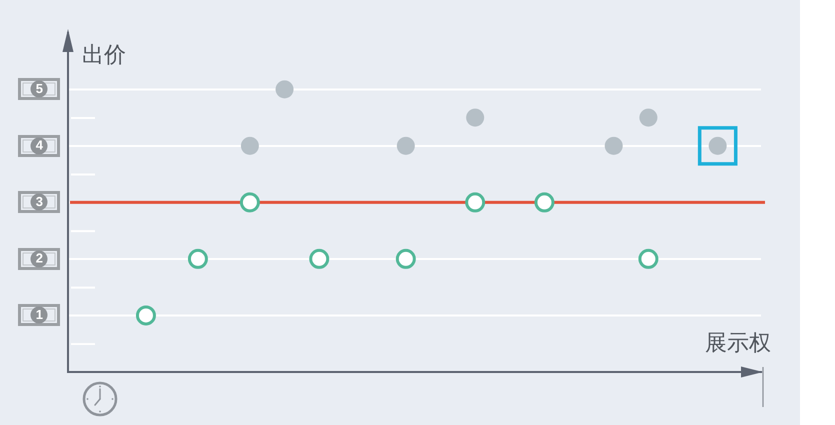 The height and width of the screenshot is (425, 835). Describe the element at coordinates (39, 88) in the screenshot. I see `y-tick-label: 5` at that location.